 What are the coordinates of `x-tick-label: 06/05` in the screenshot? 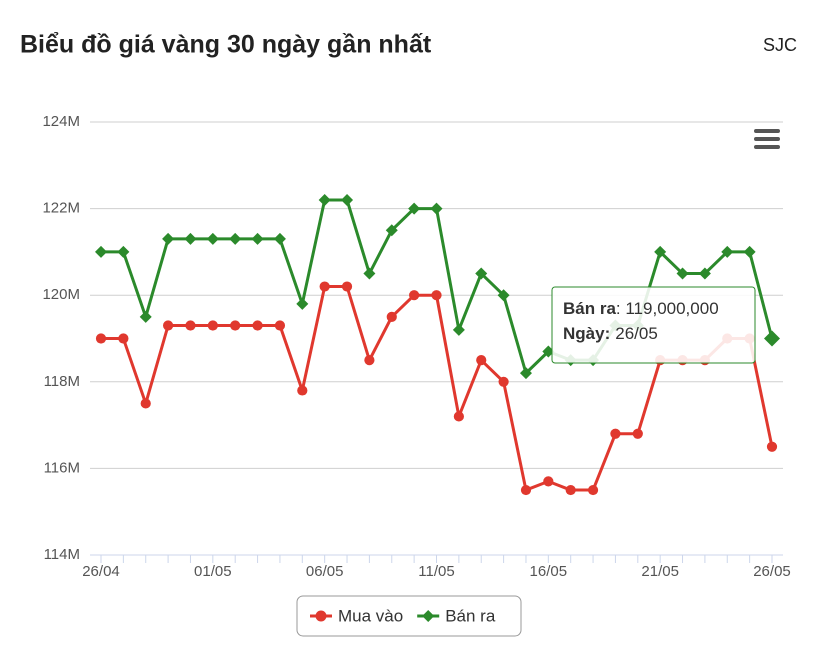 It's located at (325, 571).